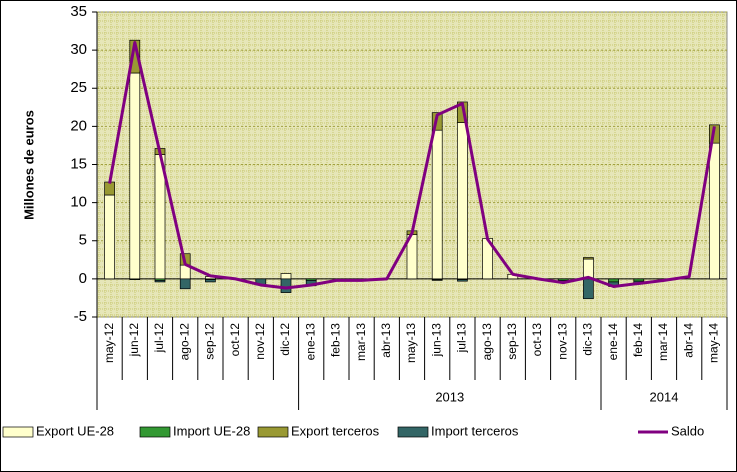 The height and width of the screenshot is (472, 737). Describe the element at coordinates (78, 202) in the screenshot. I see `y-tick-label: 10` at that location.